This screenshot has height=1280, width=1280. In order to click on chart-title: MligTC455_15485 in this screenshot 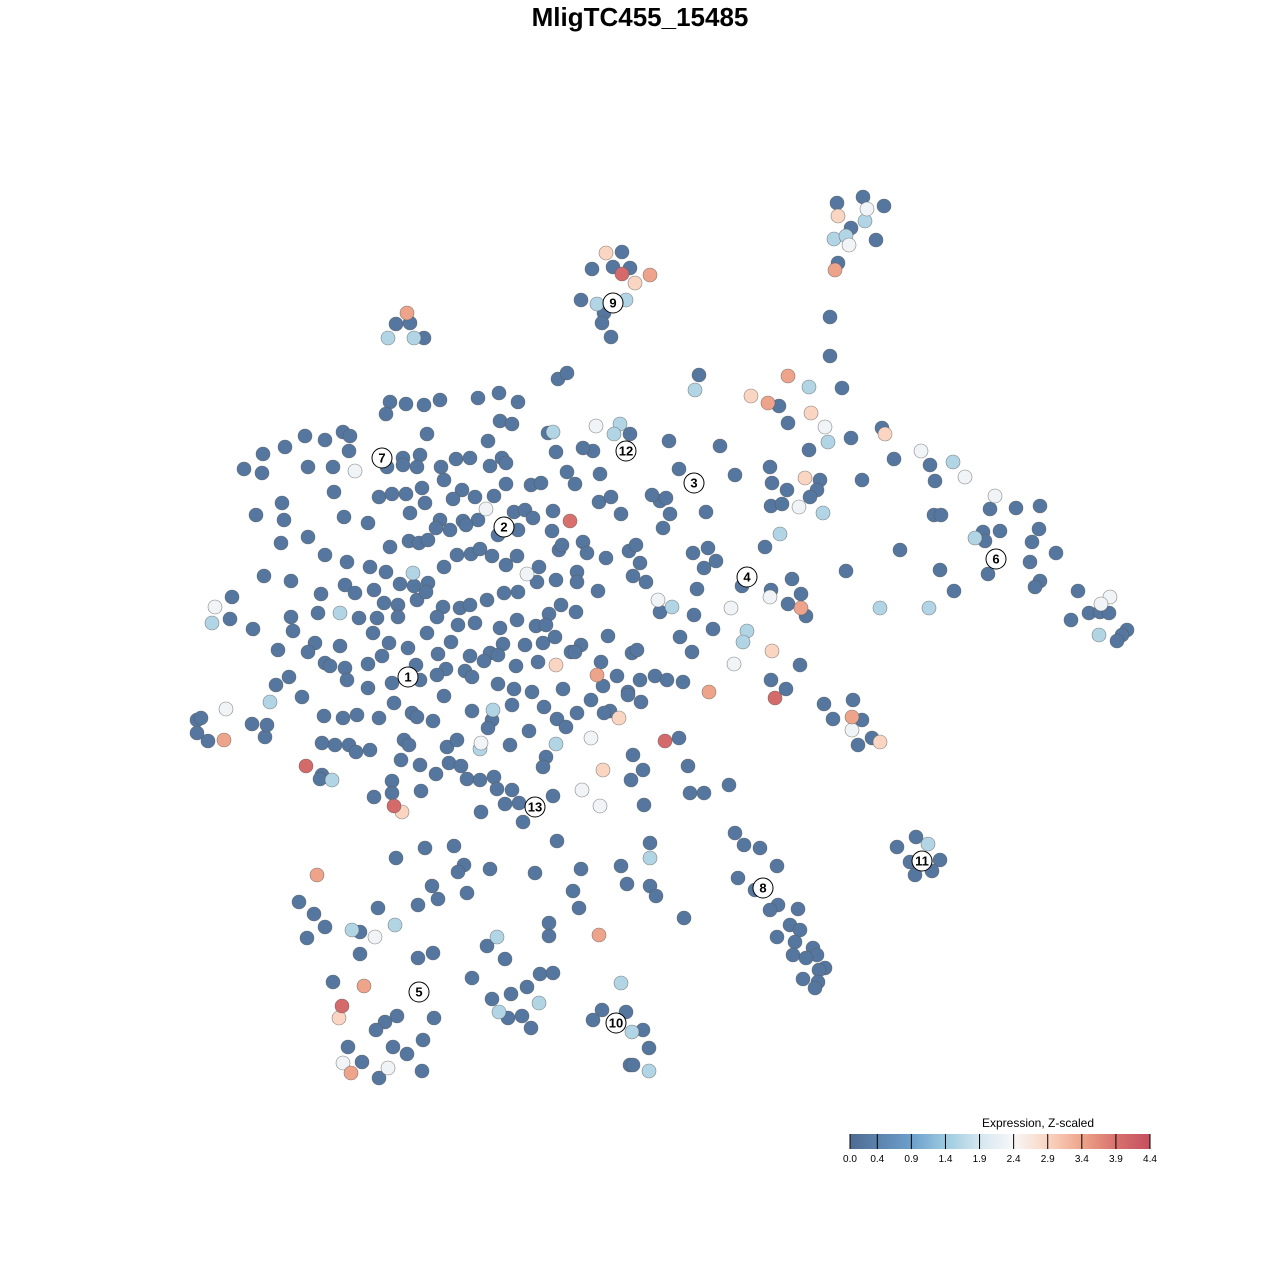, I will do `click(640, 17)`.